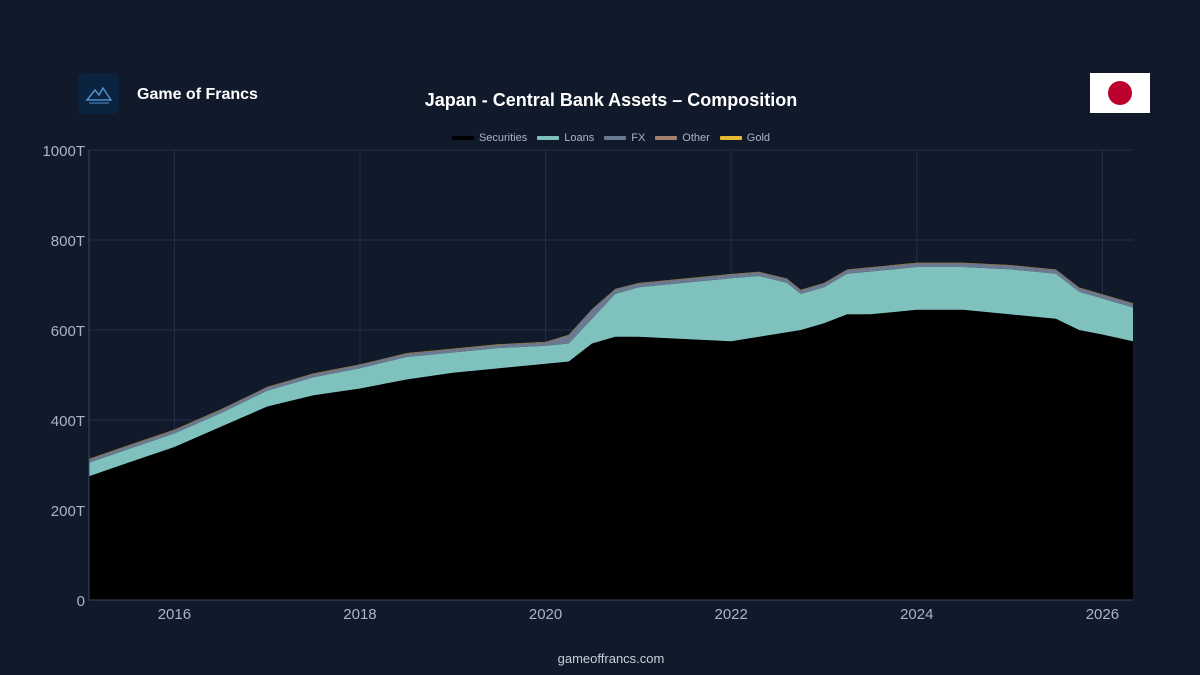 The width and height of the screenshot is (1200, 675). I want to click on brand-logo, so click(98, 93).